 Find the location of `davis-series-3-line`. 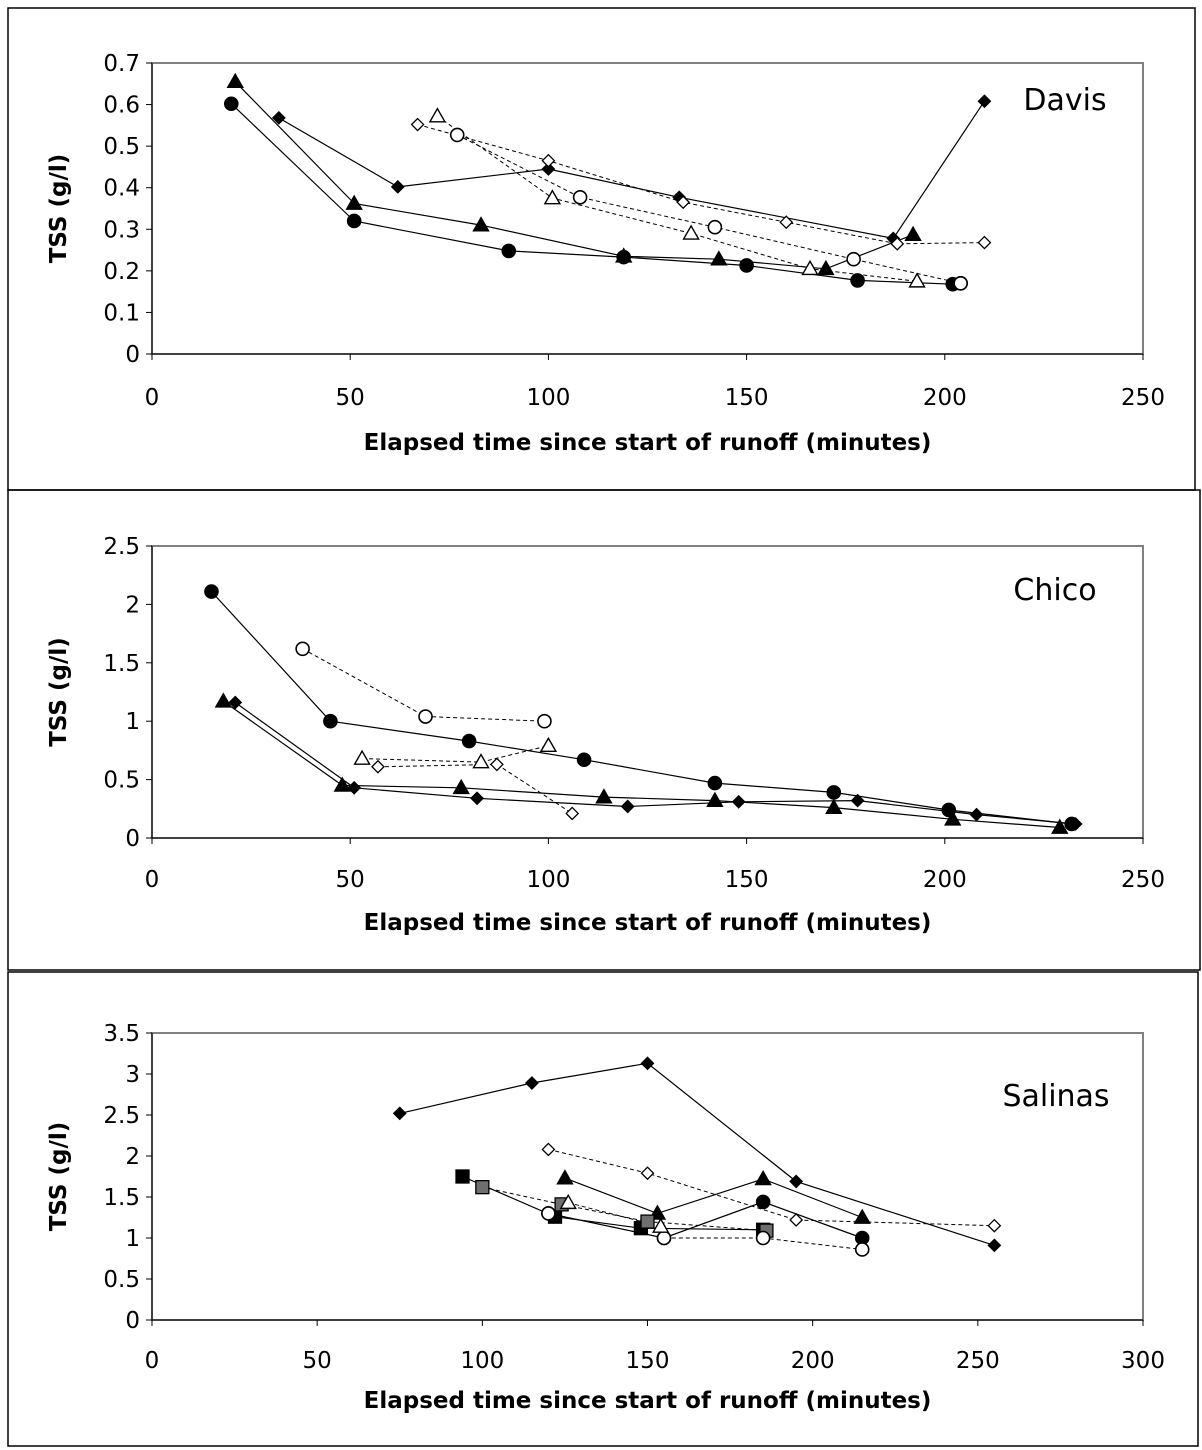

davis-series-3-line is located at coordinates (595, 194).